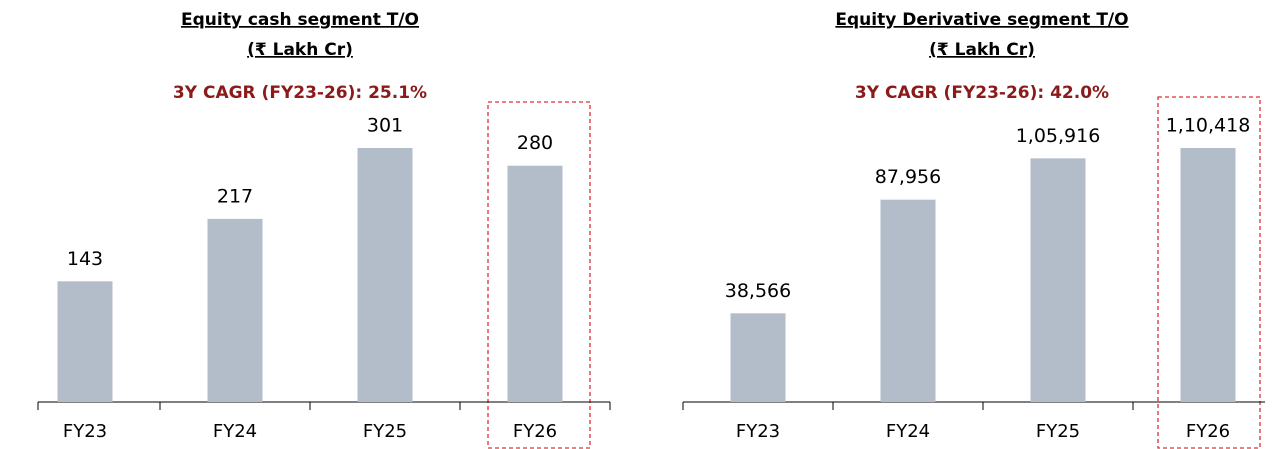 This screenshot has width=1272, height=449. I want to click on data-label: 280, so click(535, 143).